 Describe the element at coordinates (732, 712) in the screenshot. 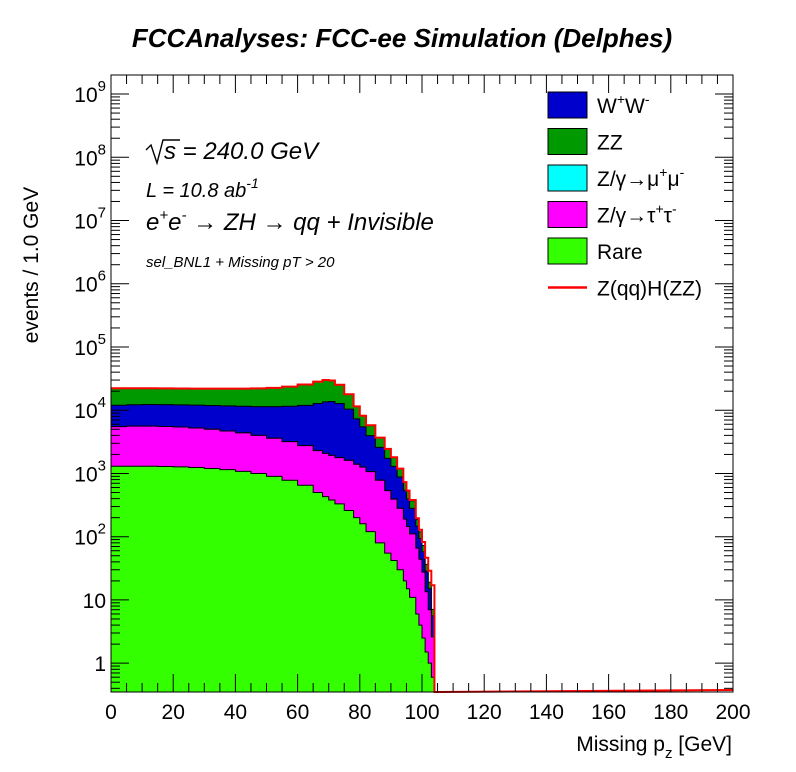

I see `x-tick-label: 200` at that location.